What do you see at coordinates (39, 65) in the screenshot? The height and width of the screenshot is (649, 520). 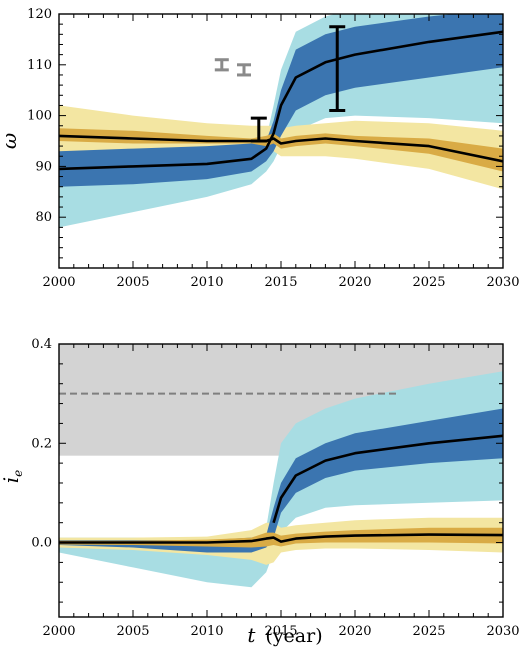 I see `omega-y-tick-label: 110` at bounding box center [39, 65].